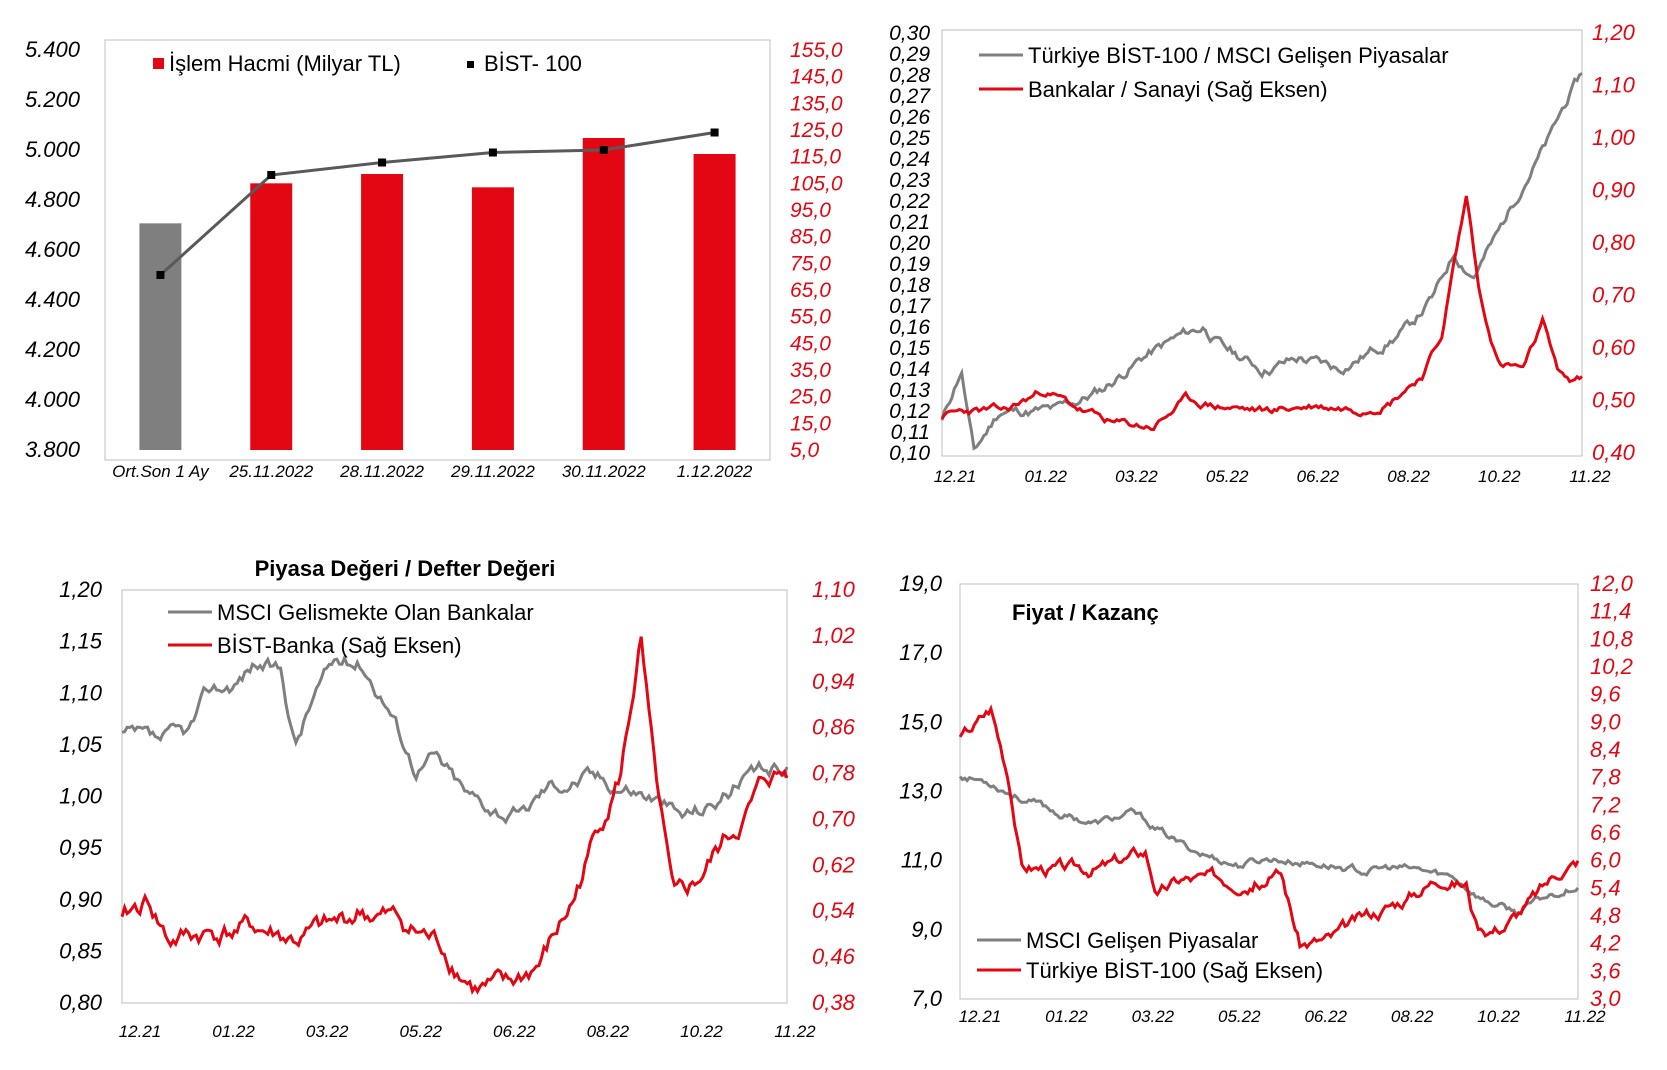  Describe the element at coordinates (1269, 791) in the screenshot. I see `pe-plot-area` at that location.